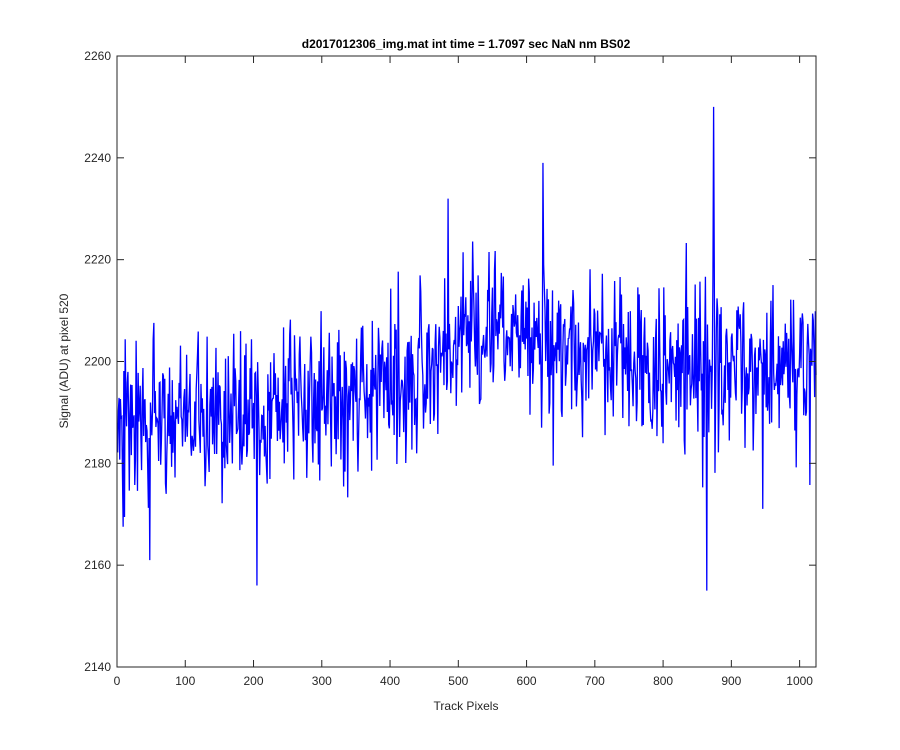  I want to click on x-tick-label: 600, so click(527, 681).